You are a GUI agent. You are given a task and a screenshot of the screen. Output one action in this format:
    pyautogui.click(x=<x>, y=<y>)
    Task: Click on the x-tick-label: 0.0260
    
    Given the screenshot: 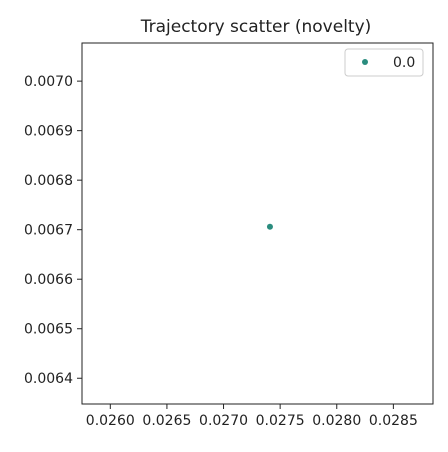 What is the action you would take?
    pyautogui.click(x=110, y=421)
    